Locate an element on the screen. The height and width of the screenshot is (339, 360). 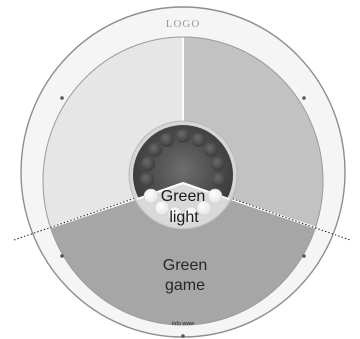
dotted-line-right is located at coordinates (283, 216).